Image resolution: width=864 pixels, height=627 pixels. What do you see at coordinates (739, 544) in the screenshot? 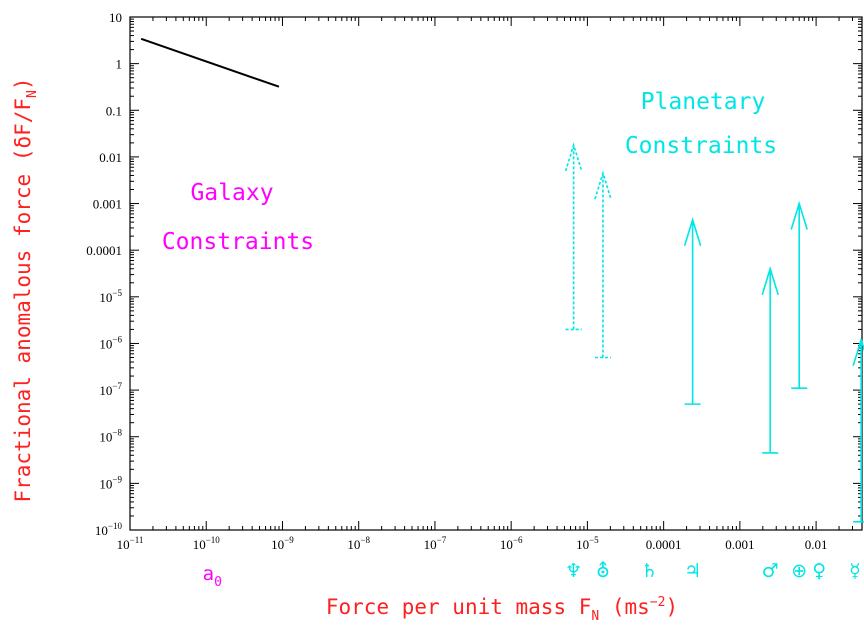
I see `x-tick-label: 0.001` at bounding box center [739, 544].